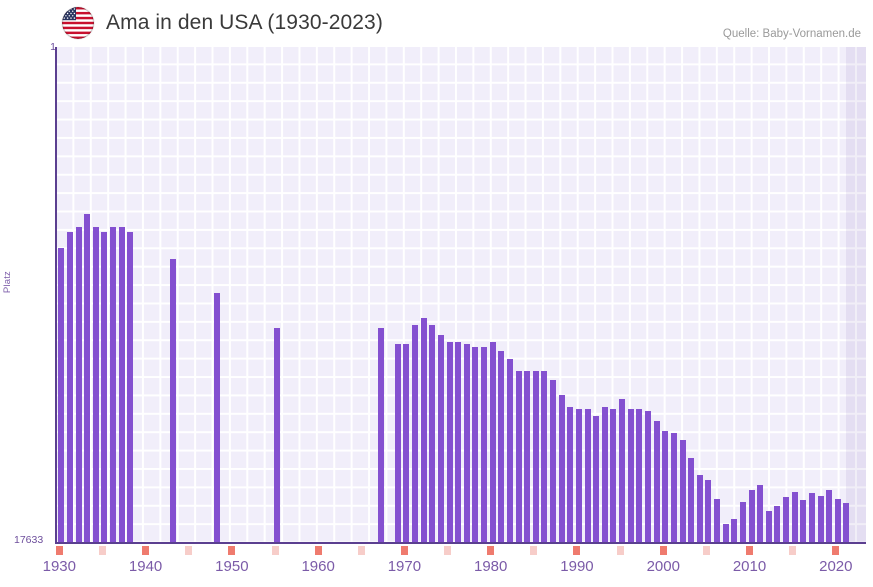 This screenshot has height=587, width=873. What do you see at coordinates (836, 566) in the screenshot?
I see `x-axis-label: 2020` at bounding box center [836, 566].